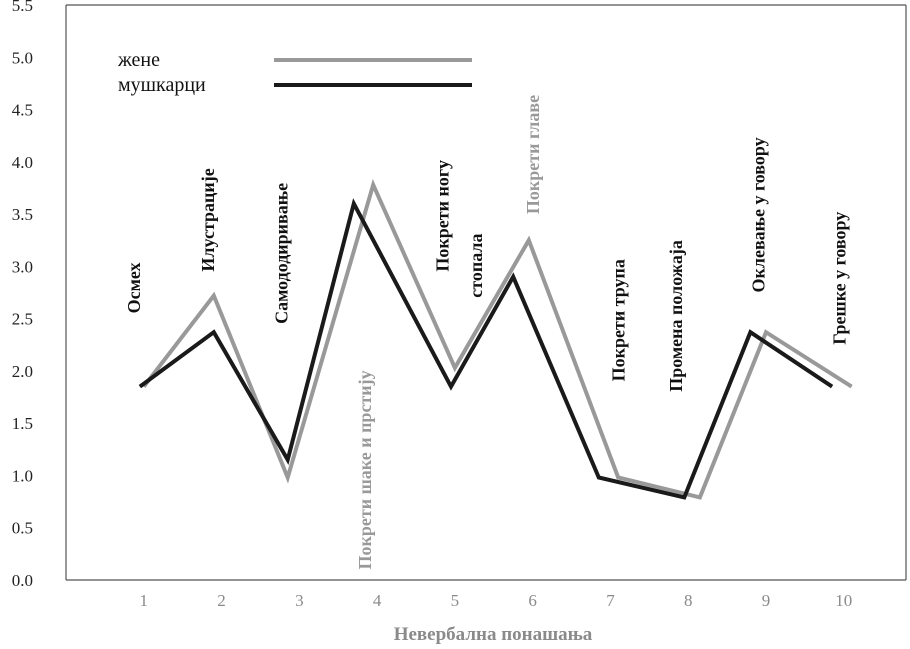  What do you see at coordinates (22, 371) in the screenshot?
I see `y-tick-label: 2.0` at bounding box center [22, 371].